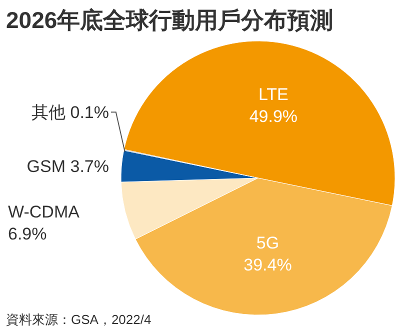 This screenshot has height=333, width=399. Describe the element at coordinates (268, 265) in the screenshot. I see `data-label: 39.4%` at that location.